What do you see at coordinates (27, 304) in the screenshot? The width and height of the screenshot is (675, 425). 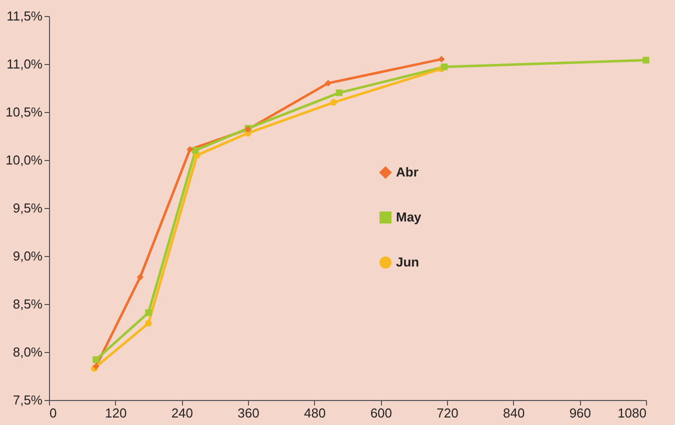 I see `y-tick-label: 8,5%` at bounding box center [27, 304].